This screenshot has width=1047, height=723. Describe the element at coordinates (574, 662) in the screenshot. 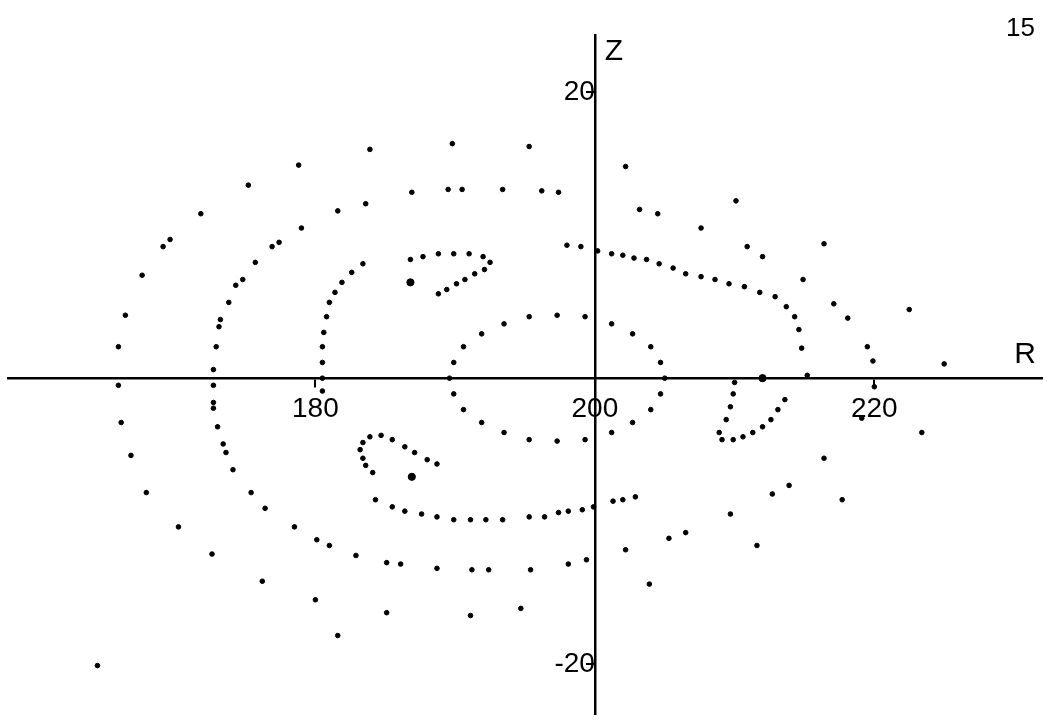

I see `y-tick-label: -20` at that location.